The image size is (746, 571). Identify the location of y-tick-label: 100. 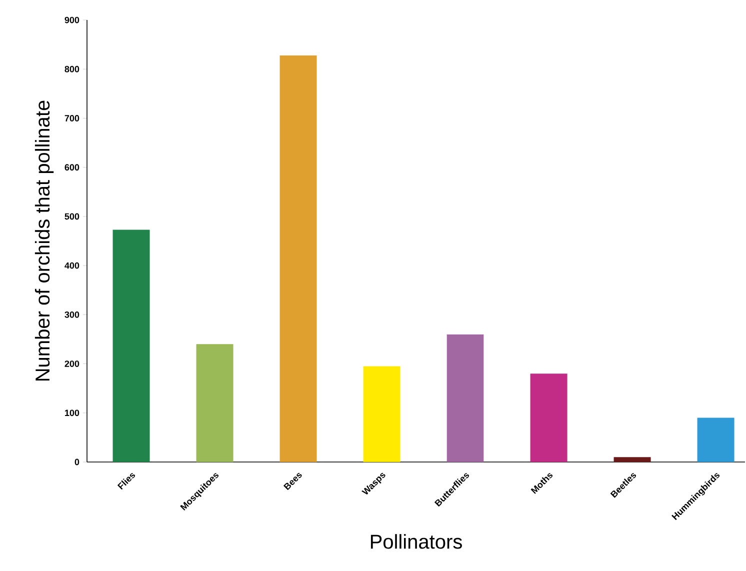
(72, 413).